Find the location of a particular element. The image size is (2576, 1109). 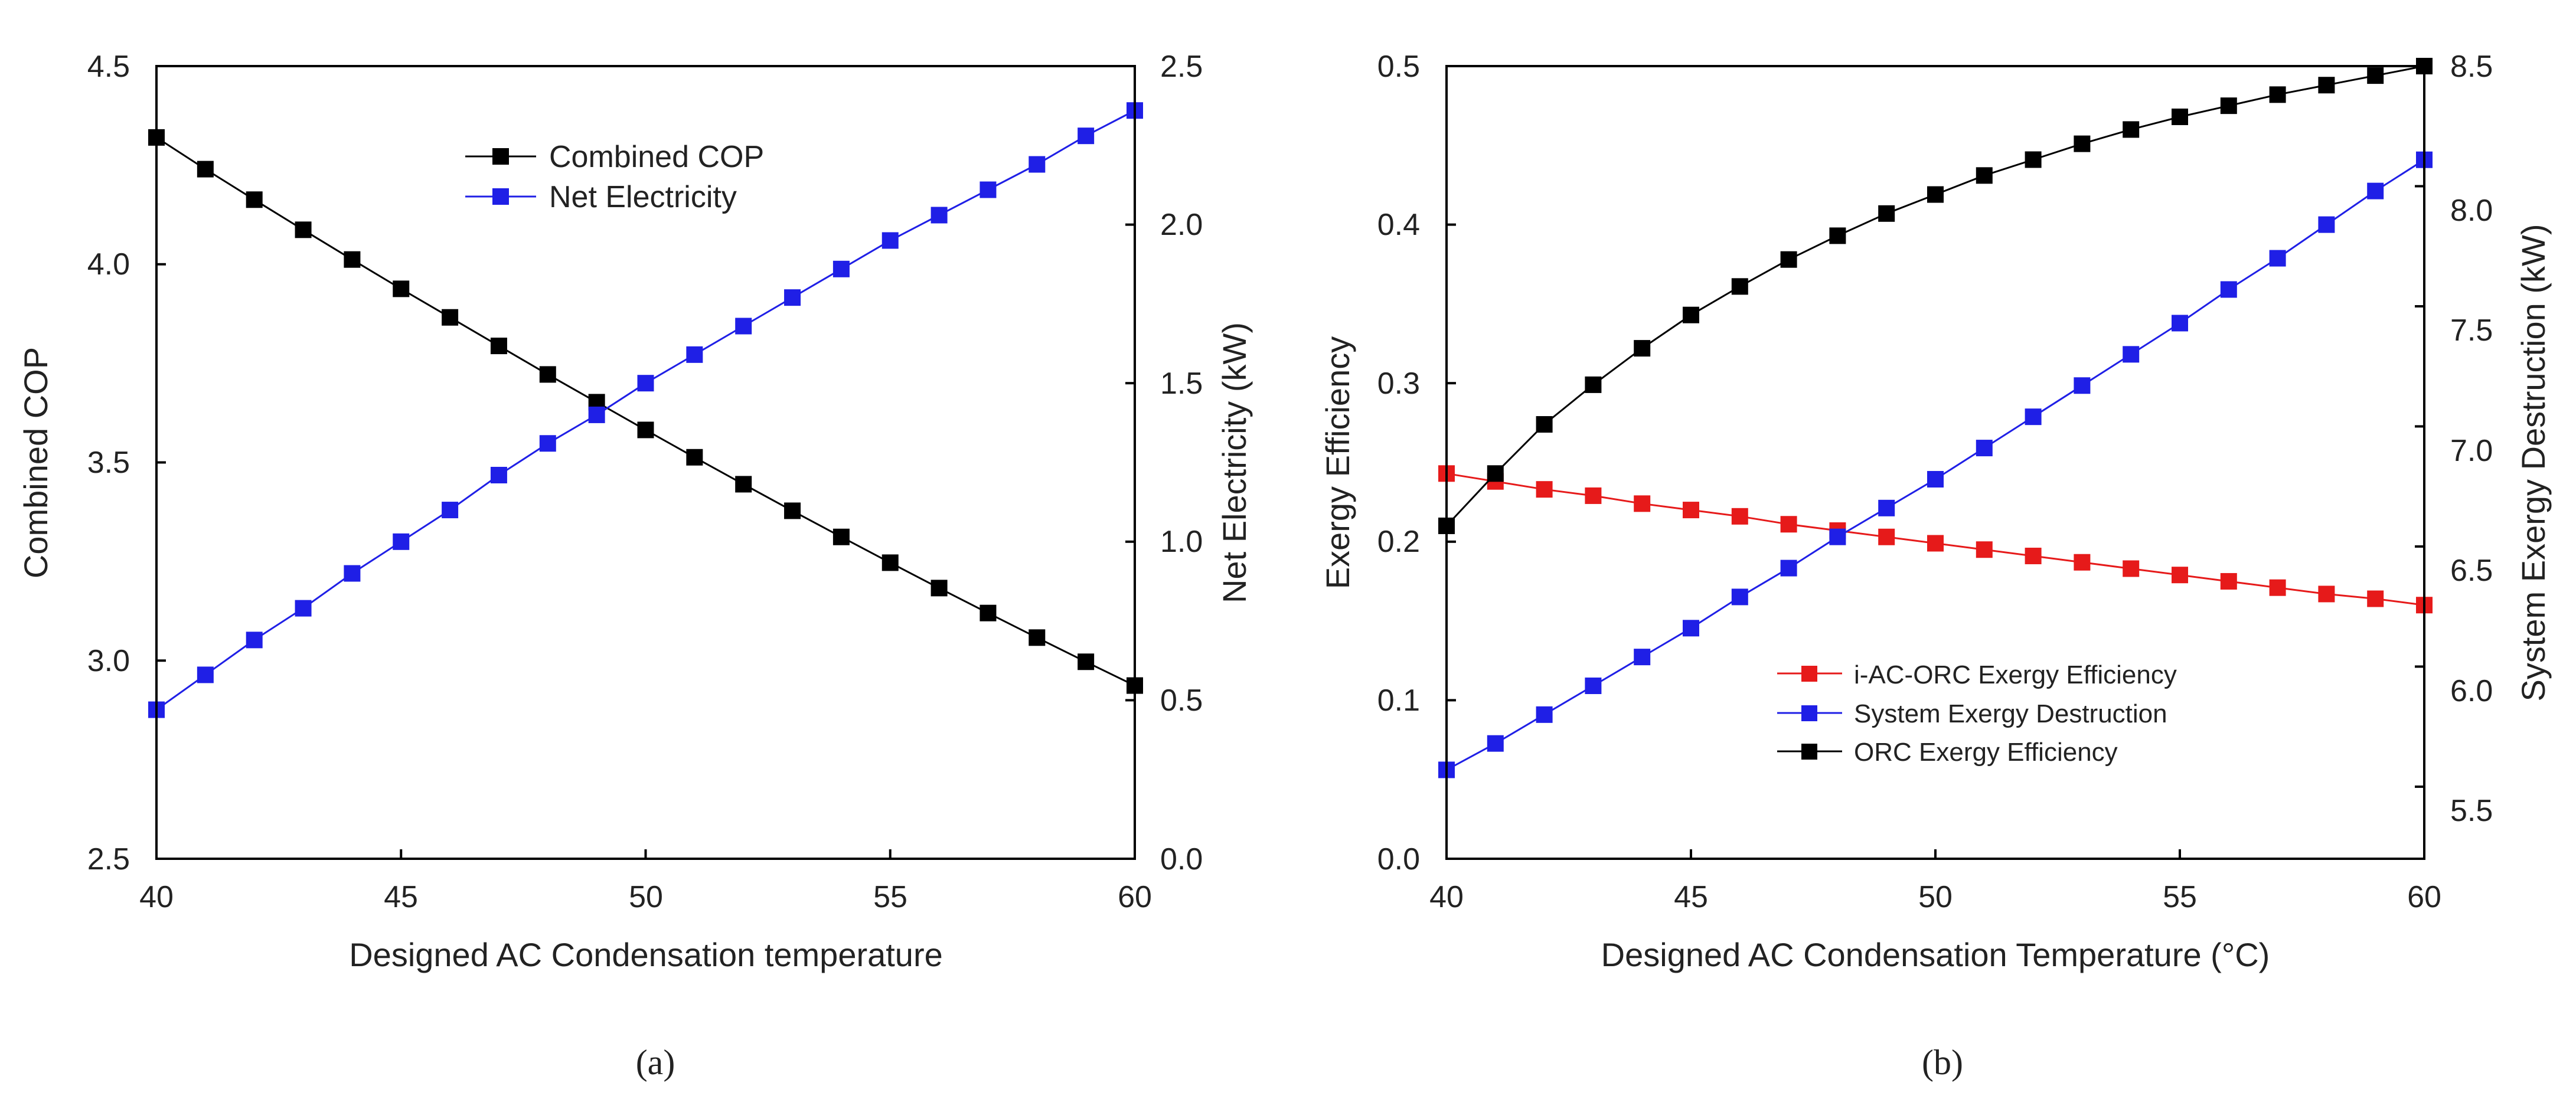

panel-b-legend-label-orc-exergy-efficiency: ORC Exergy Efficiency is located at coordinates (1986, 752).